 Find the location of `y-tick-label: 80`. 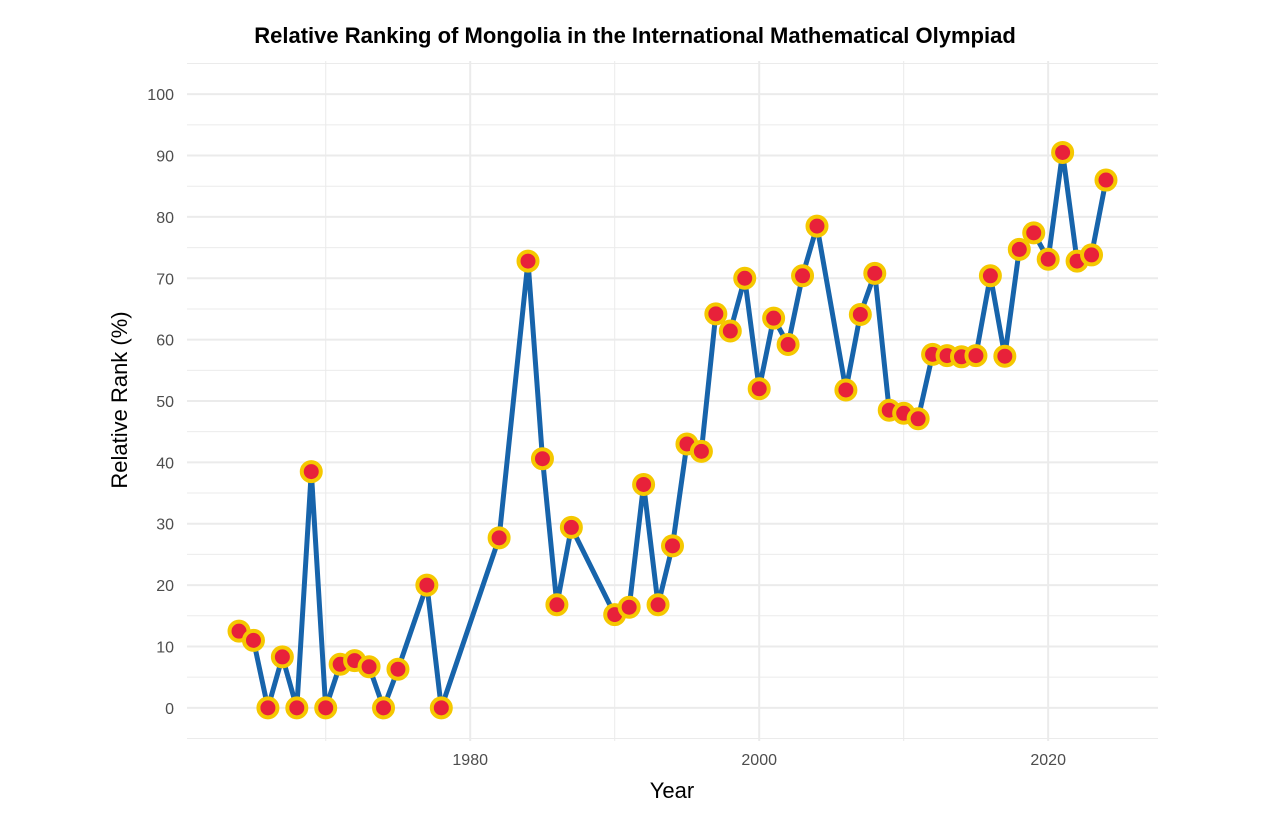

y-tick-label: 80 is located at coordinates (165, 218).